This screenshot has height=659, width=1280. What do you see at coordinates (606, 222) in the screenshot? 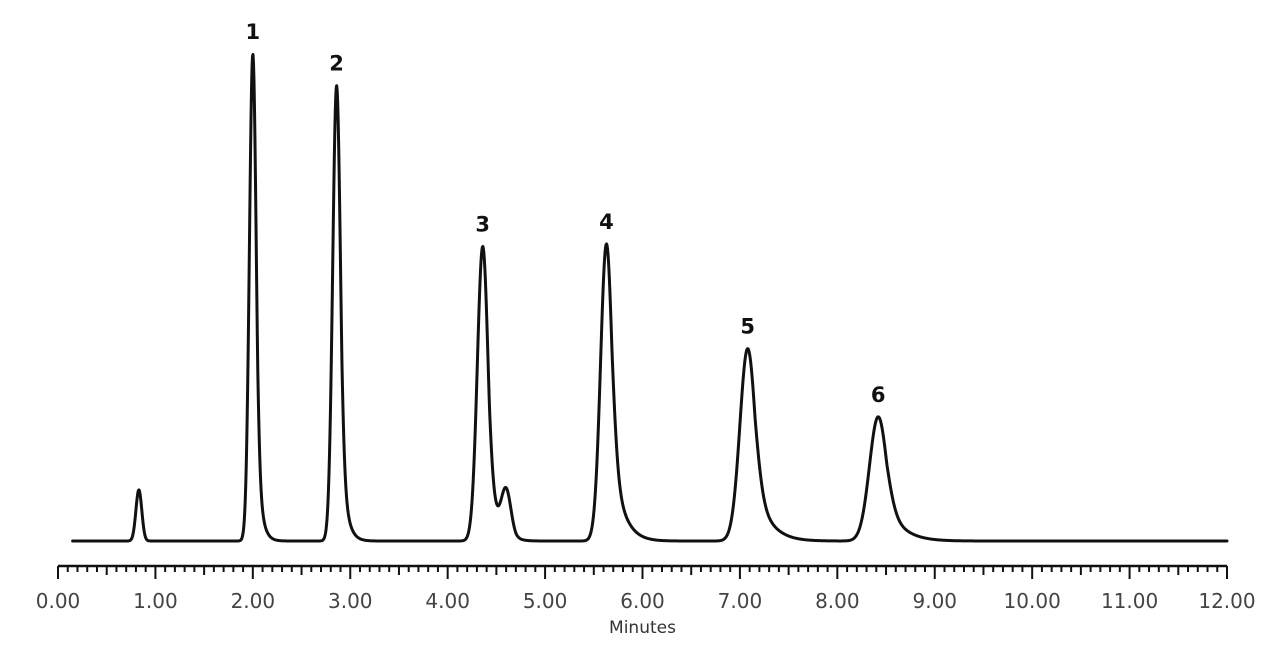
I see `peak-label-4: 4` at bounding box center [606, 222].